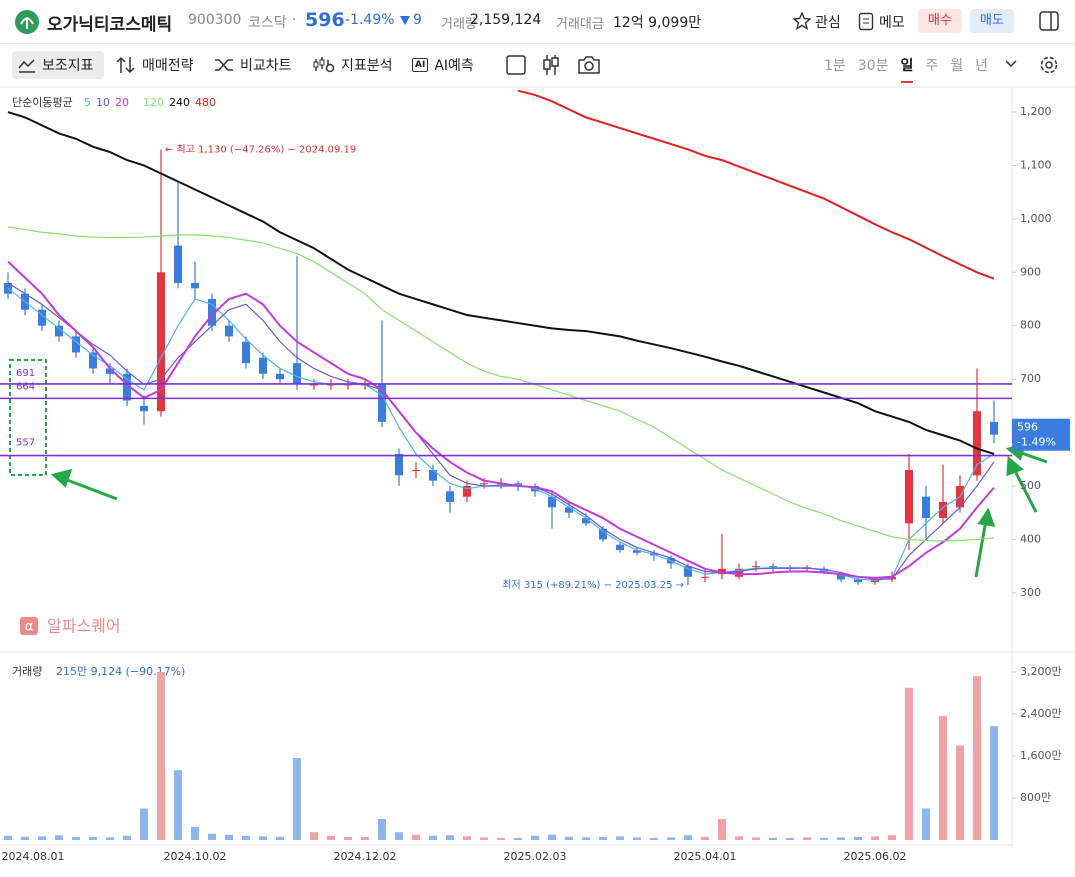 Image resolution: width=1075 pixels, height=877 pixels. What do you see at coordinates (593, 585) in the screenshot?
I see `low-annotation: 최저 315 (+89.21%) − 2025.03.25 →` at bounding box center [593, 585].